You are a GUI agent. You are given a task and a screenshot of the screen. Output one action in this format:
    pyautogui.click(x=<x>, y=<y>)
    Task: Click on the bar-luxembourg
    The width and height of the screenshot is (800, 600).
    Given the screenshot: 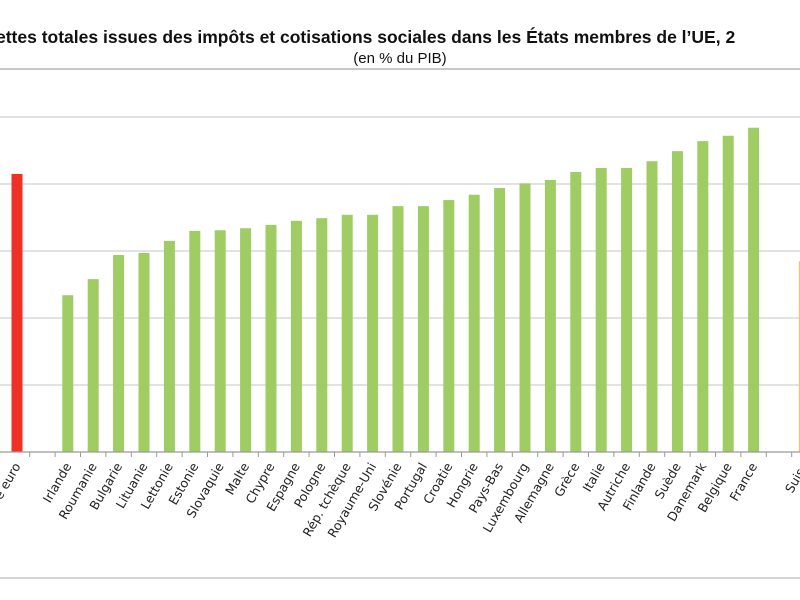 What is the action you would take?
    pyautogui.click(x=525, y=317)
    